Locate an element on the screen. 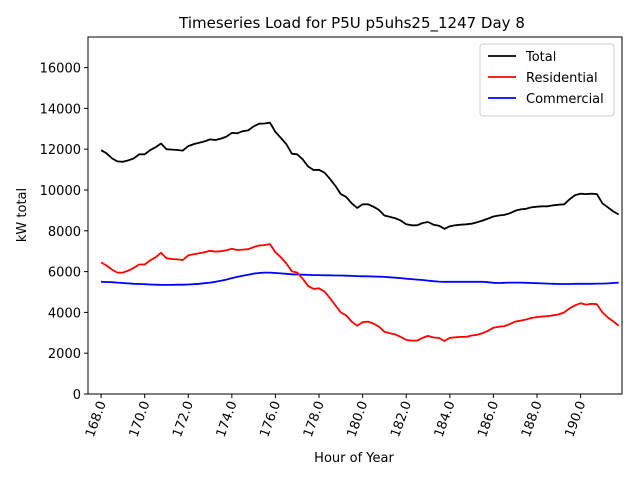  legend-label: Commercial is located at coordinates (565, 99).